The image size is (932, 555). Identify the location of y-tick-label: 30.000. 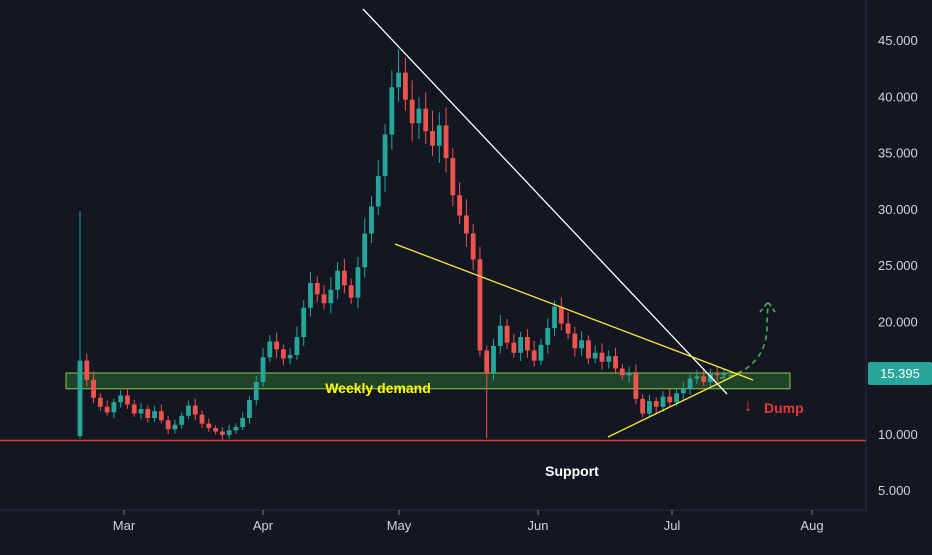
(898, 209).